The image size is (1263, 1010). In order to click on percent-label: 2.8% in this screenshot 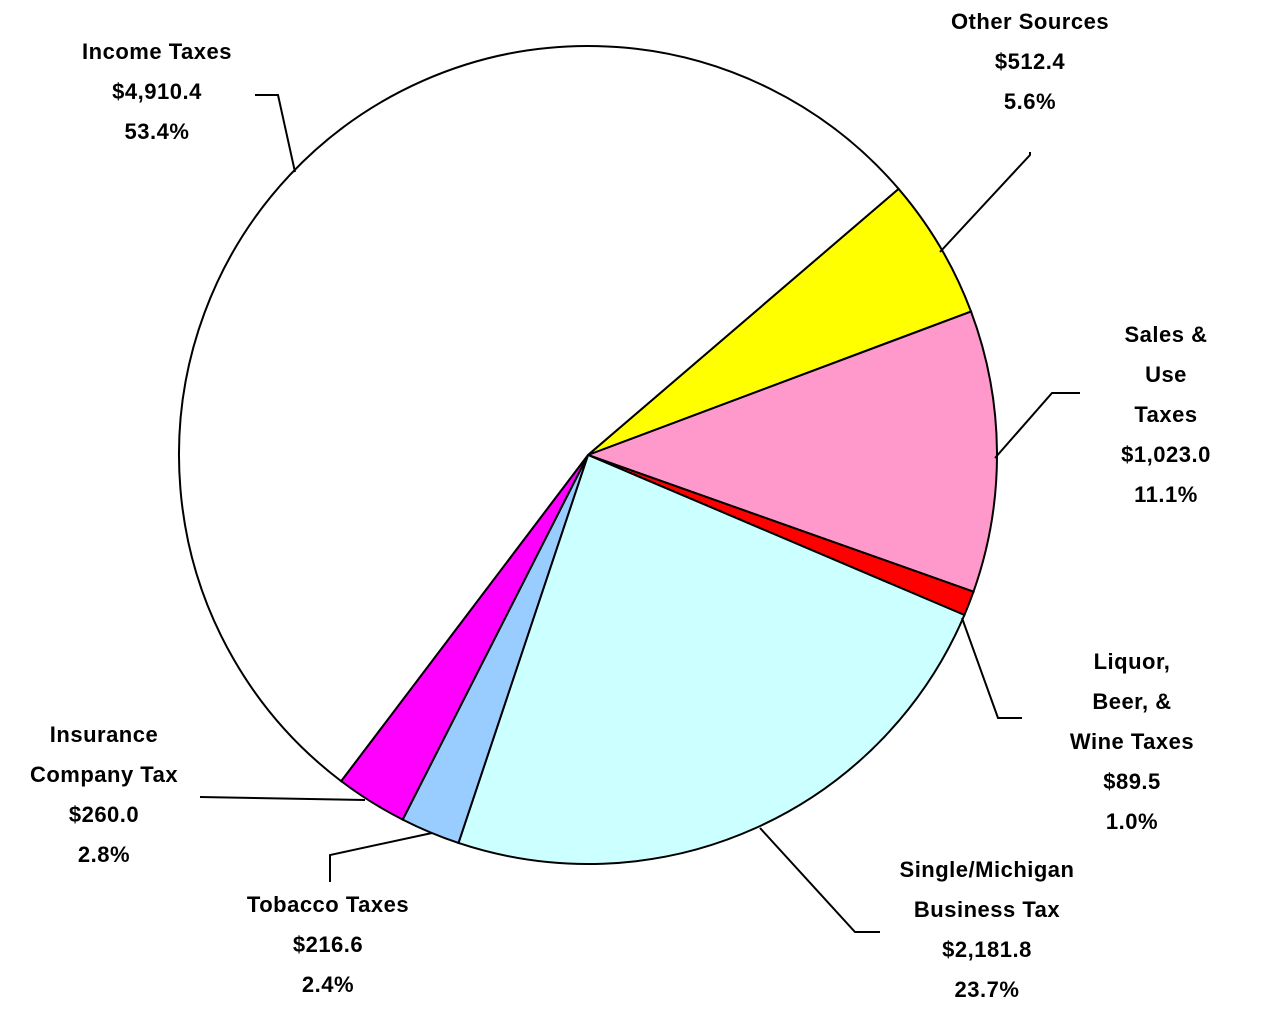, I will do `click(104, 854)`.